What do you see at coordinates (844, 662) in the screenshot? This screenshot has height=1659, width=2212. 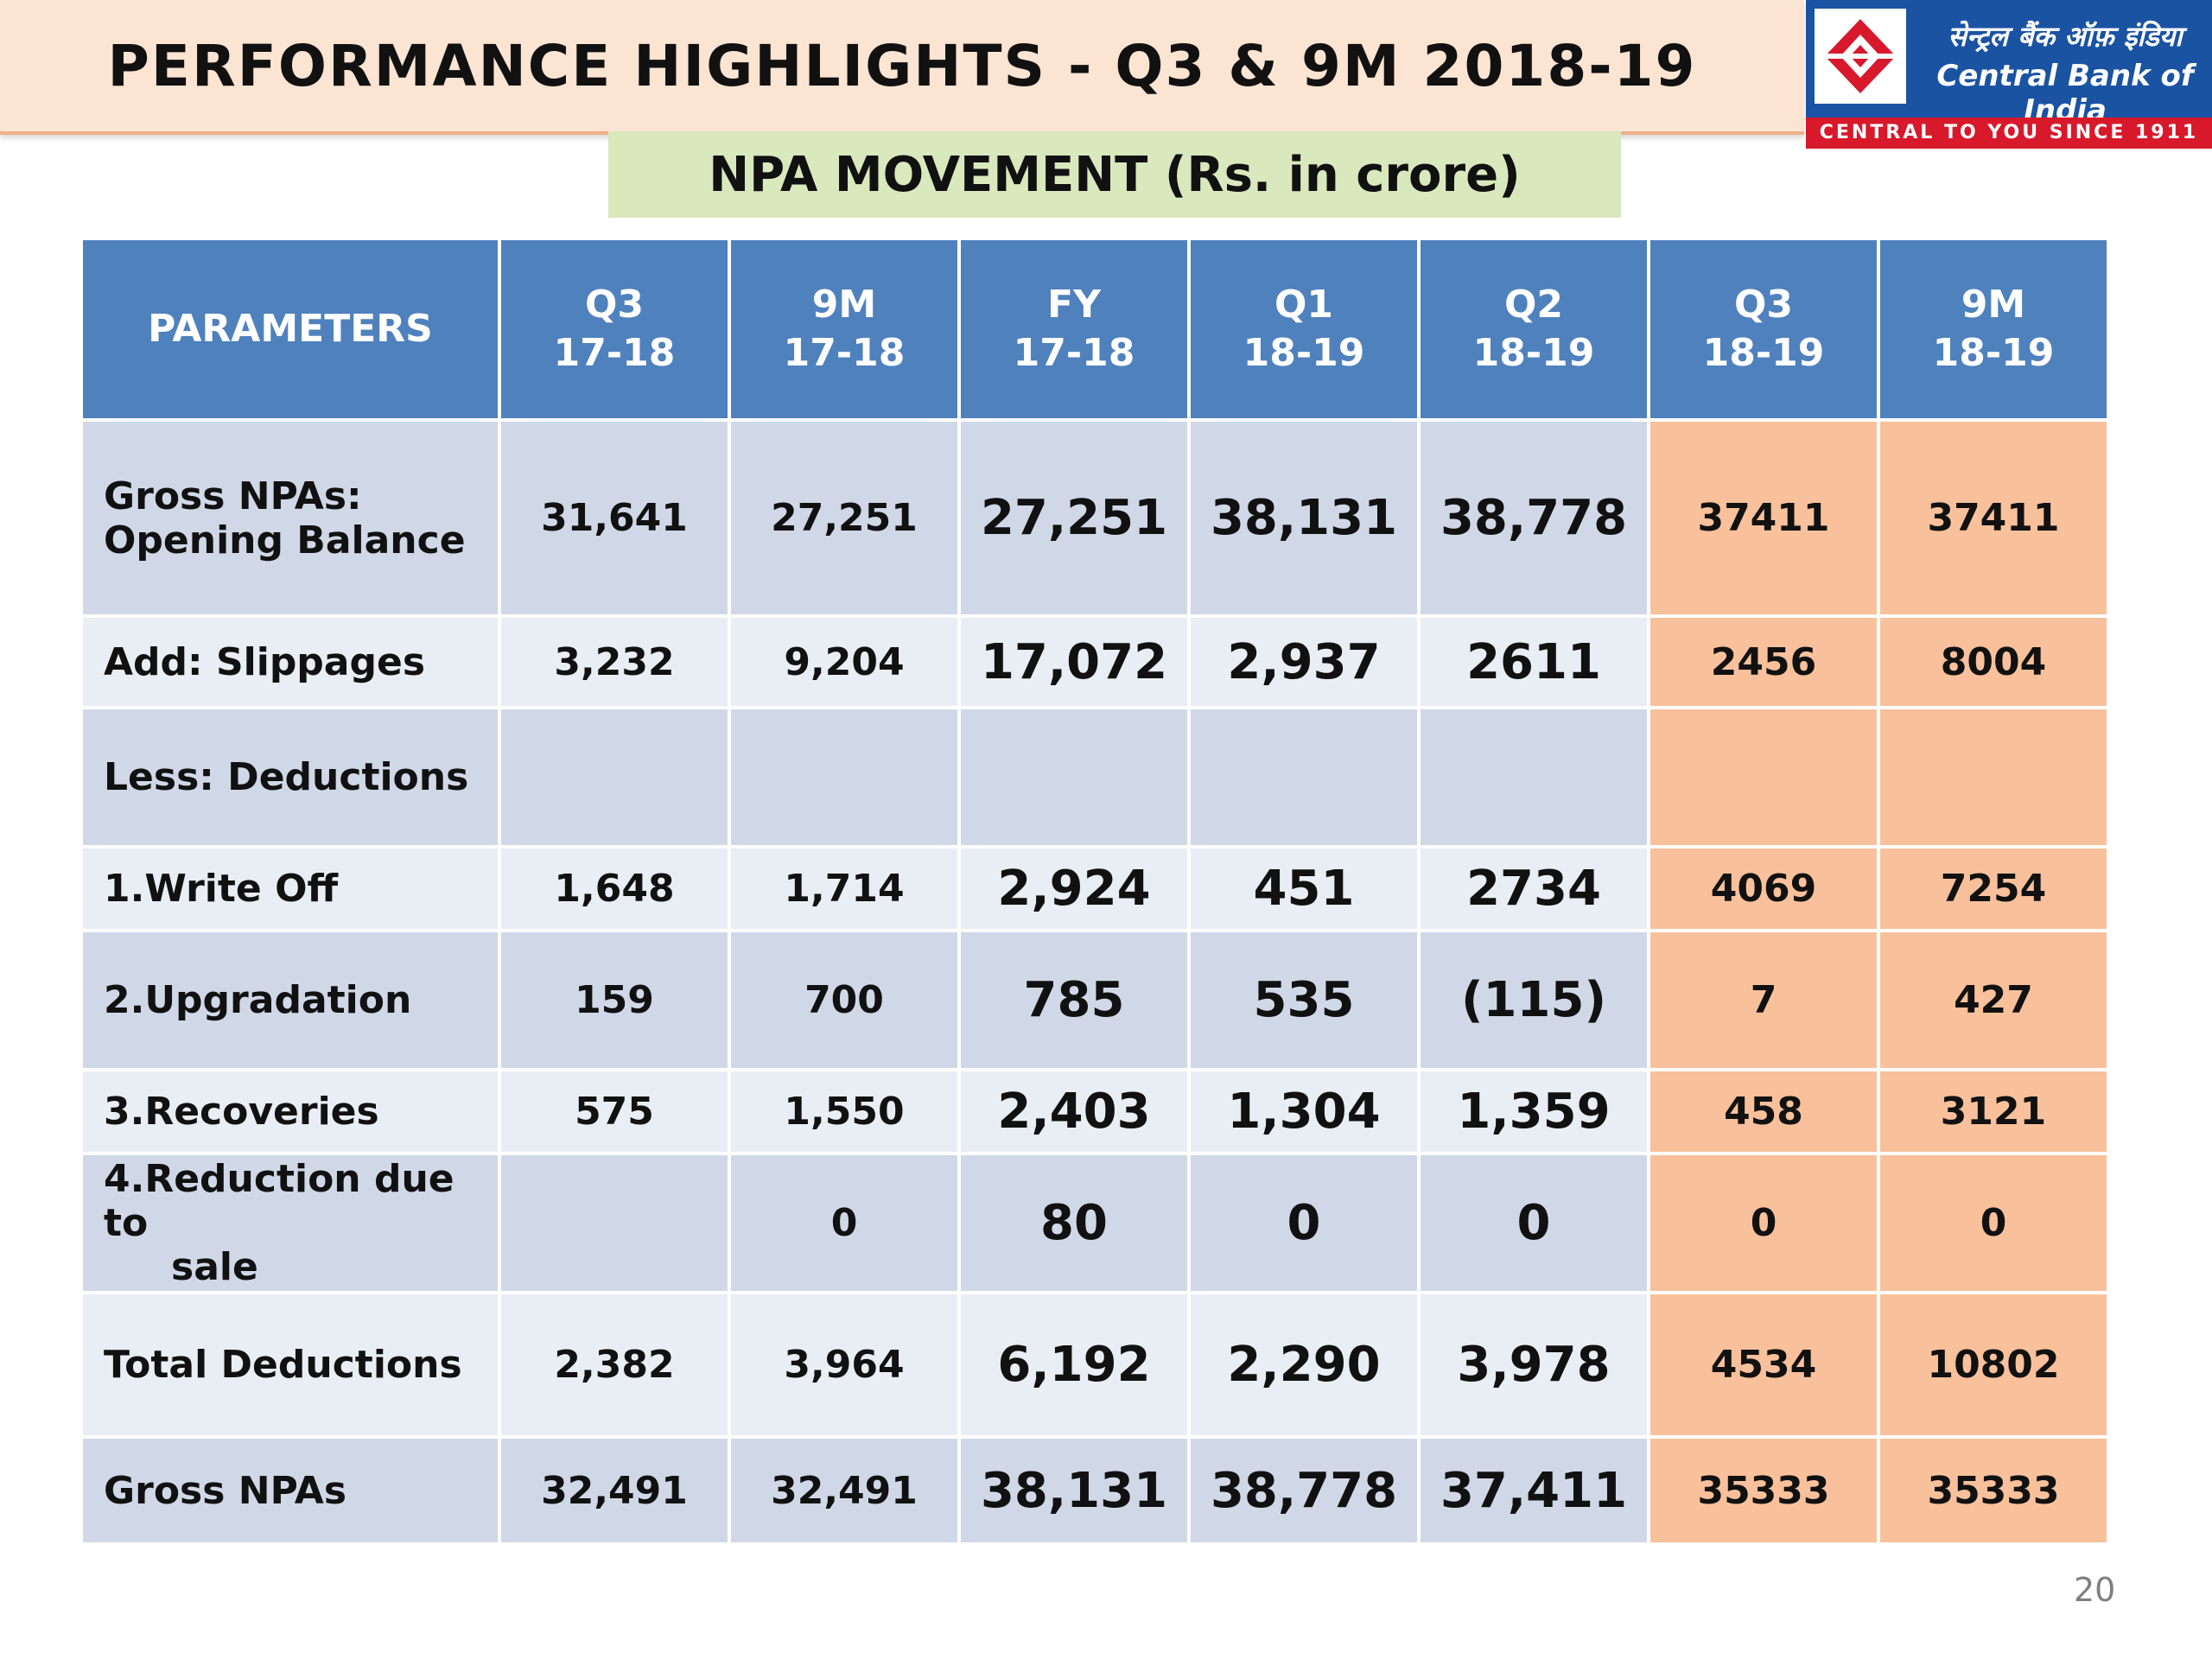 I see `table-cell: 9,204` at bounding box center [844, 662].